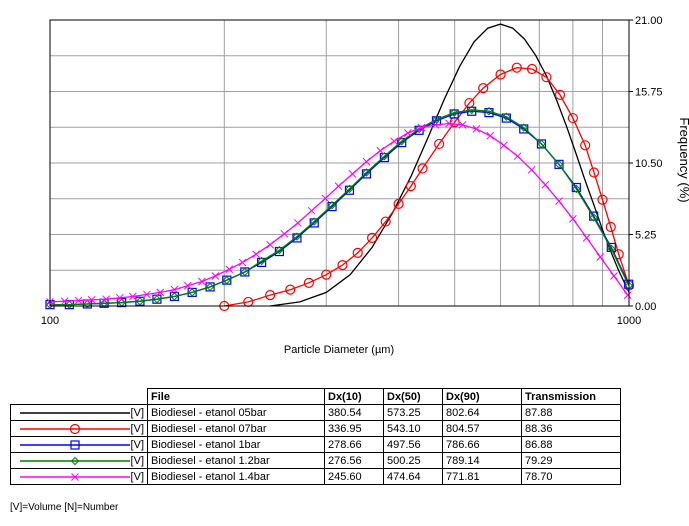  What do you see at coordinates (482, 412) in the screenshot?
I see `dx90-cell: 802.64` at bounding box center [482, 412].